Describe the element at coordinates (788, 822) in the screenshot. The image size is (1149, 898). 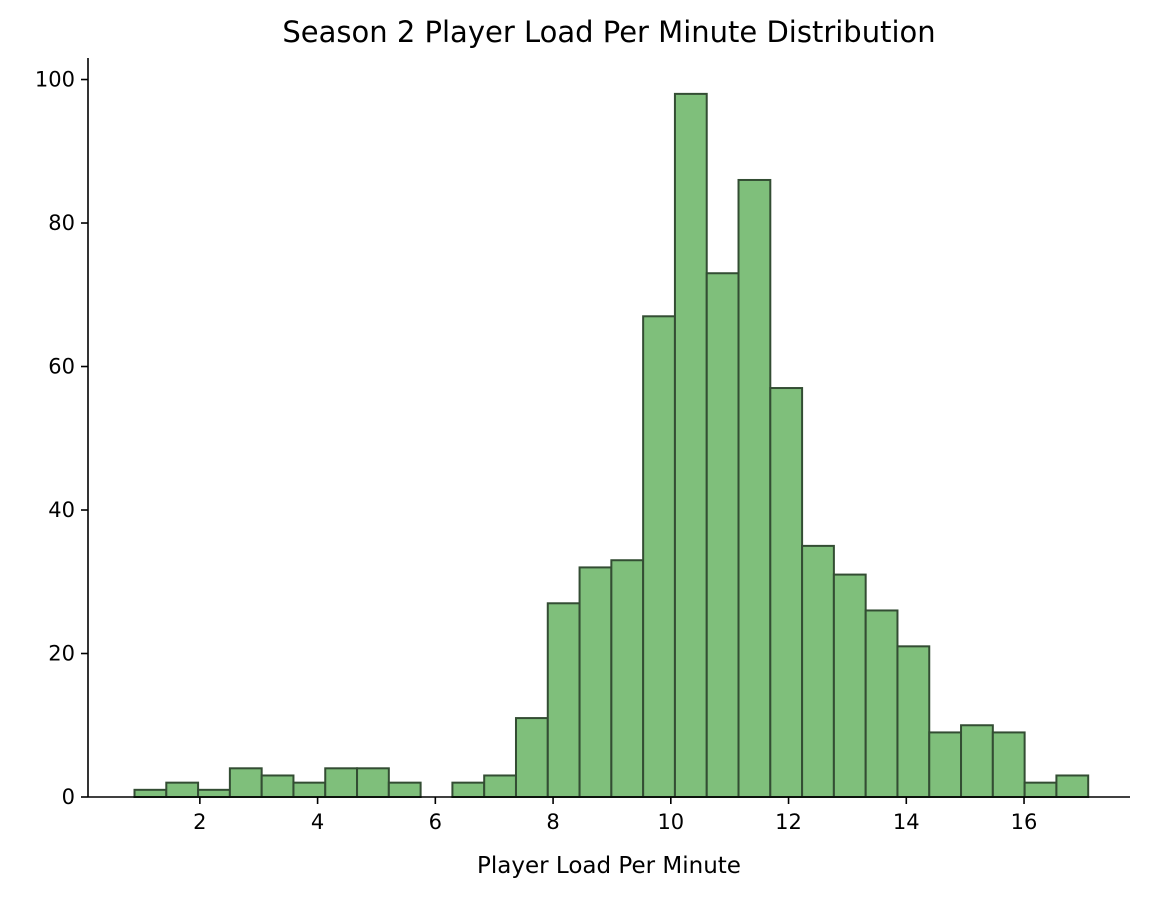
I see `x-tick-label: 12` at that location.